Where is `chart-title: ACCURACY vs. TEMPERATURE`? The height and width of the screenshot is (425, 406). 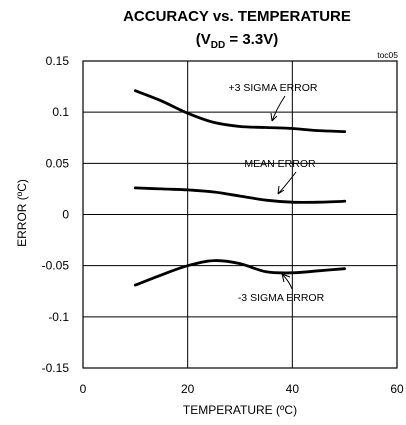 chart-title: ACCURACY vs. TEMPERATURE is located at coordinates (237, 16).